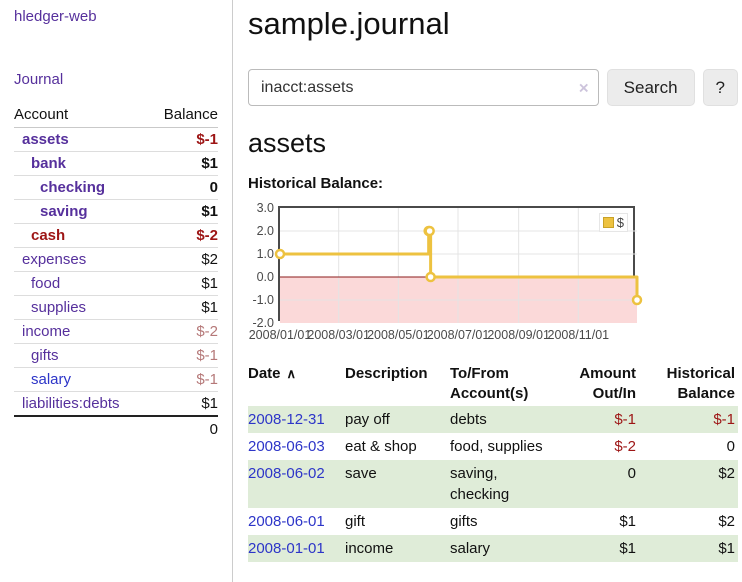  What do you see at coordinates (291, 373) in the screenshot?
I see `sort-ascending-icon: ∧` at bounding box center [291, 373].